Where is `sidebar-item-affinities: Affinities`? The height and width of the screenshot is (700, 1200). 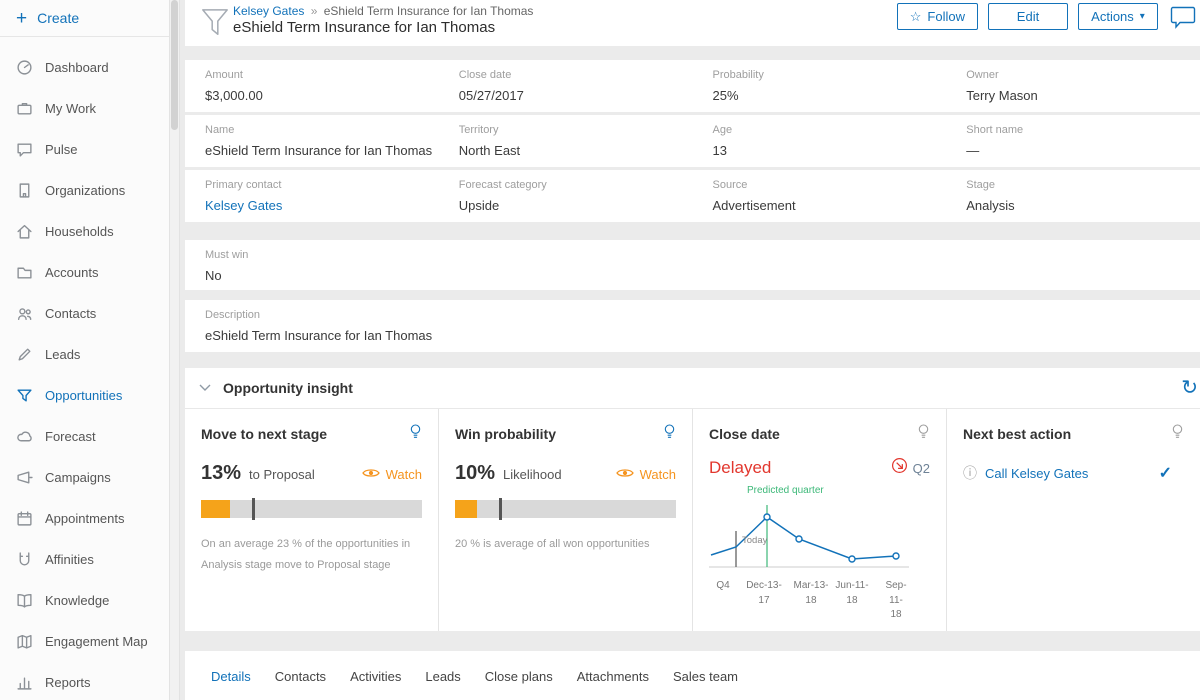
sidebar-item-affinities: Affinities is located at coordinates (84, 559).